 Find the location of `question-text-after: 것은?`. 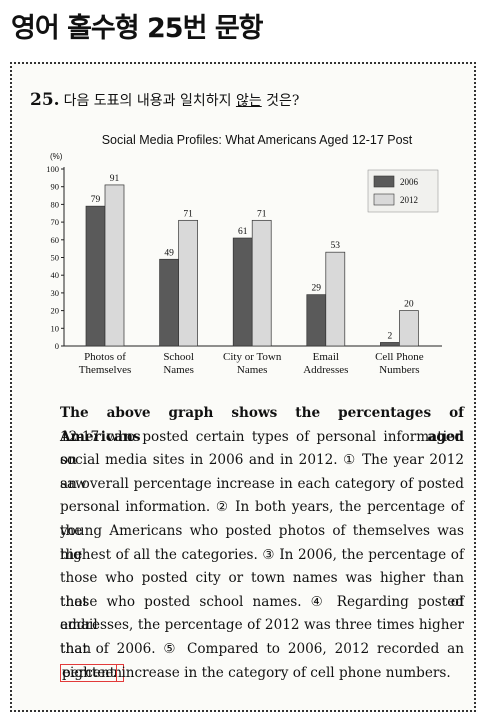

question-text-after: 것은? is located at coordinates (280, 101).